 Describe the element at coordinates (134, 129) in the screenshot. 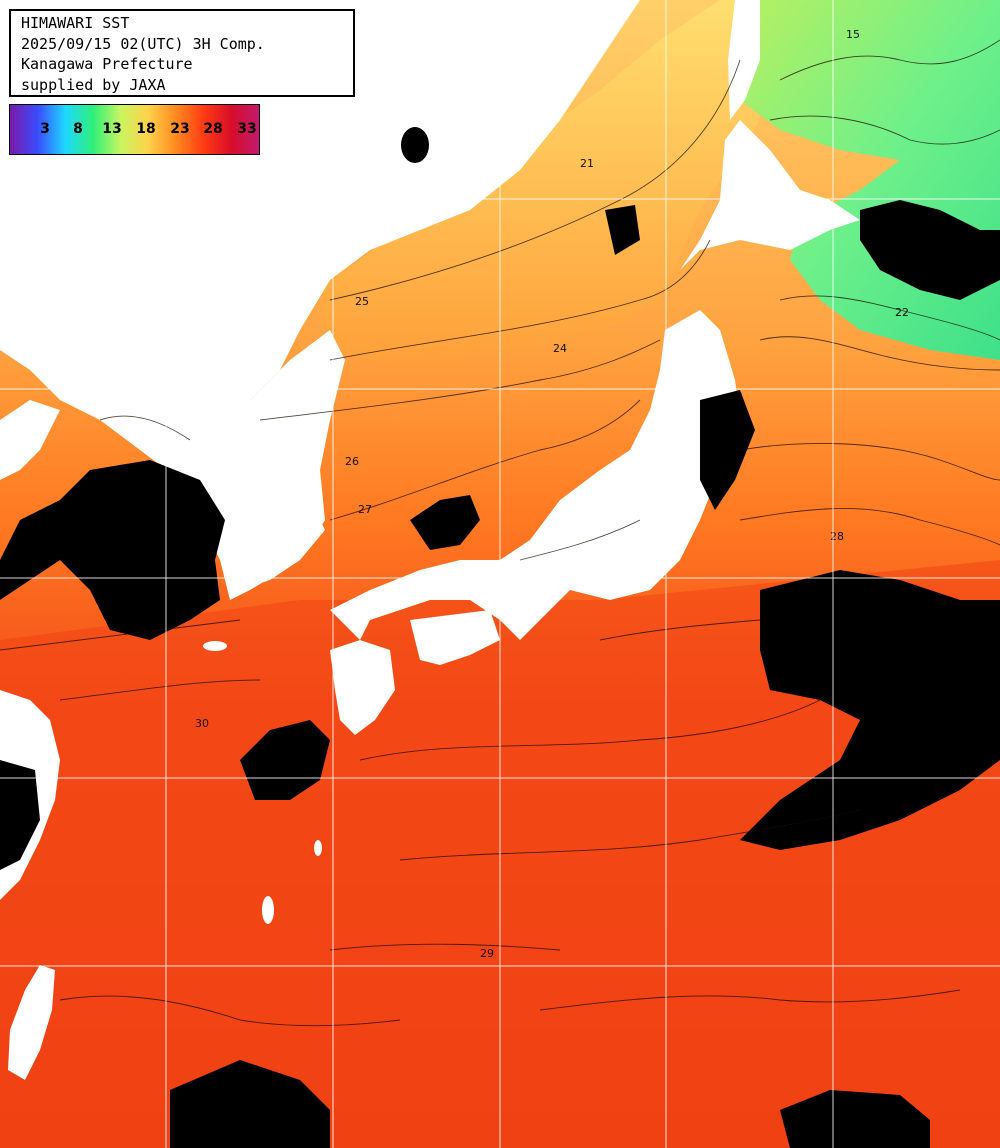

I see `color-scale-legend: 3 8 13 18 23 28 33` at that location.